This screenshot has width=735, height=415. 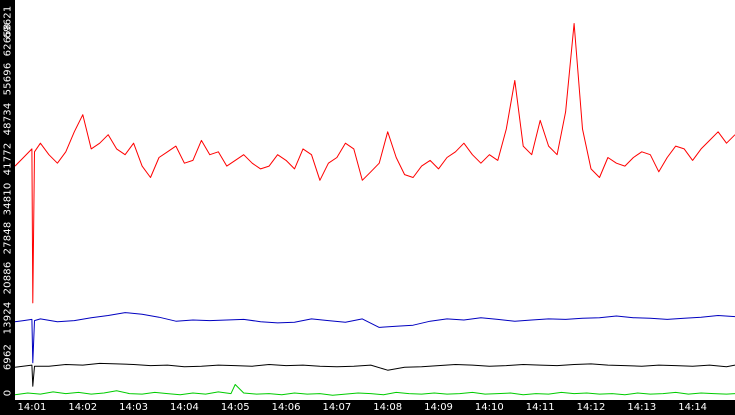 I want to click on y-tick-text: 55696, so click(x=8, y=79).